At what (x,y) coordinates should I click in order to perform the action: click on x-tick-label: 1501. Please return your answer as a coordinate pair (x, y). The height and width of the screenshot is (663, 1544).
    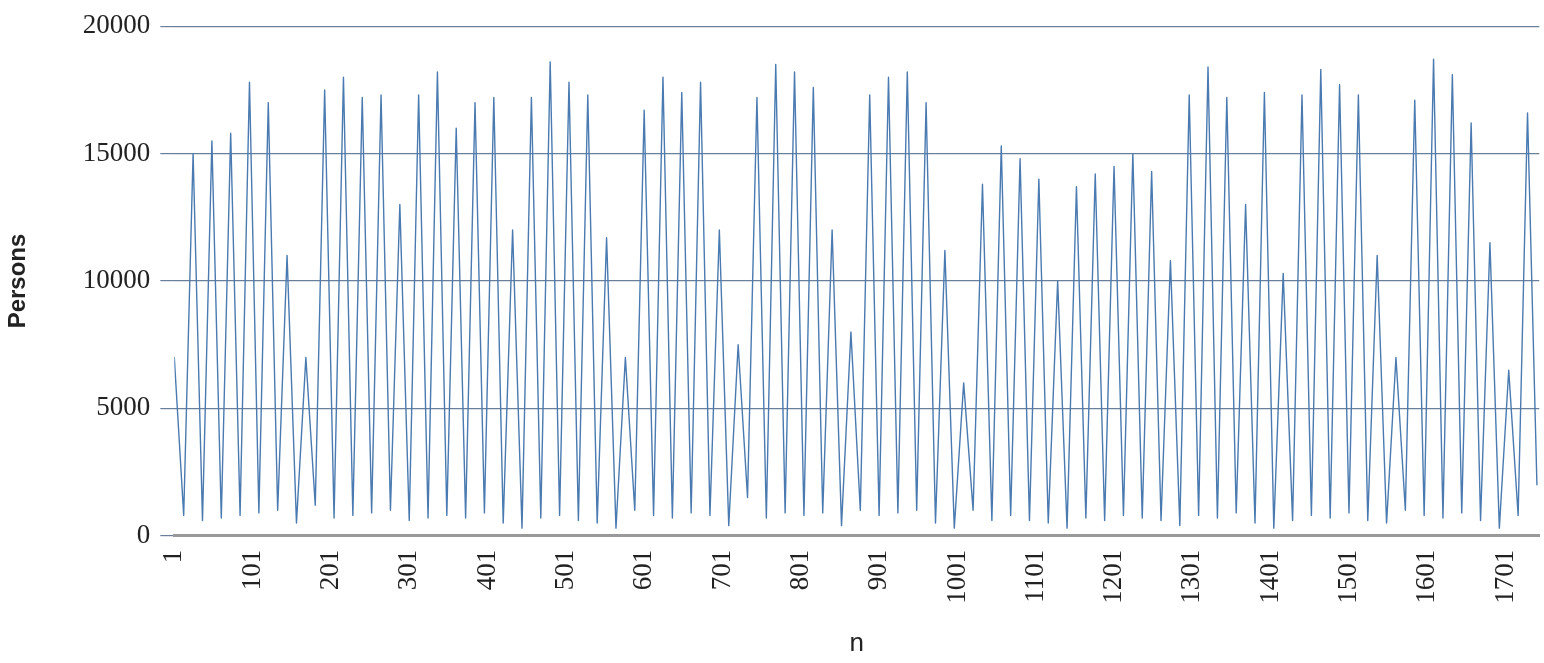
    Looking at the image, I should click on (1347, 576).